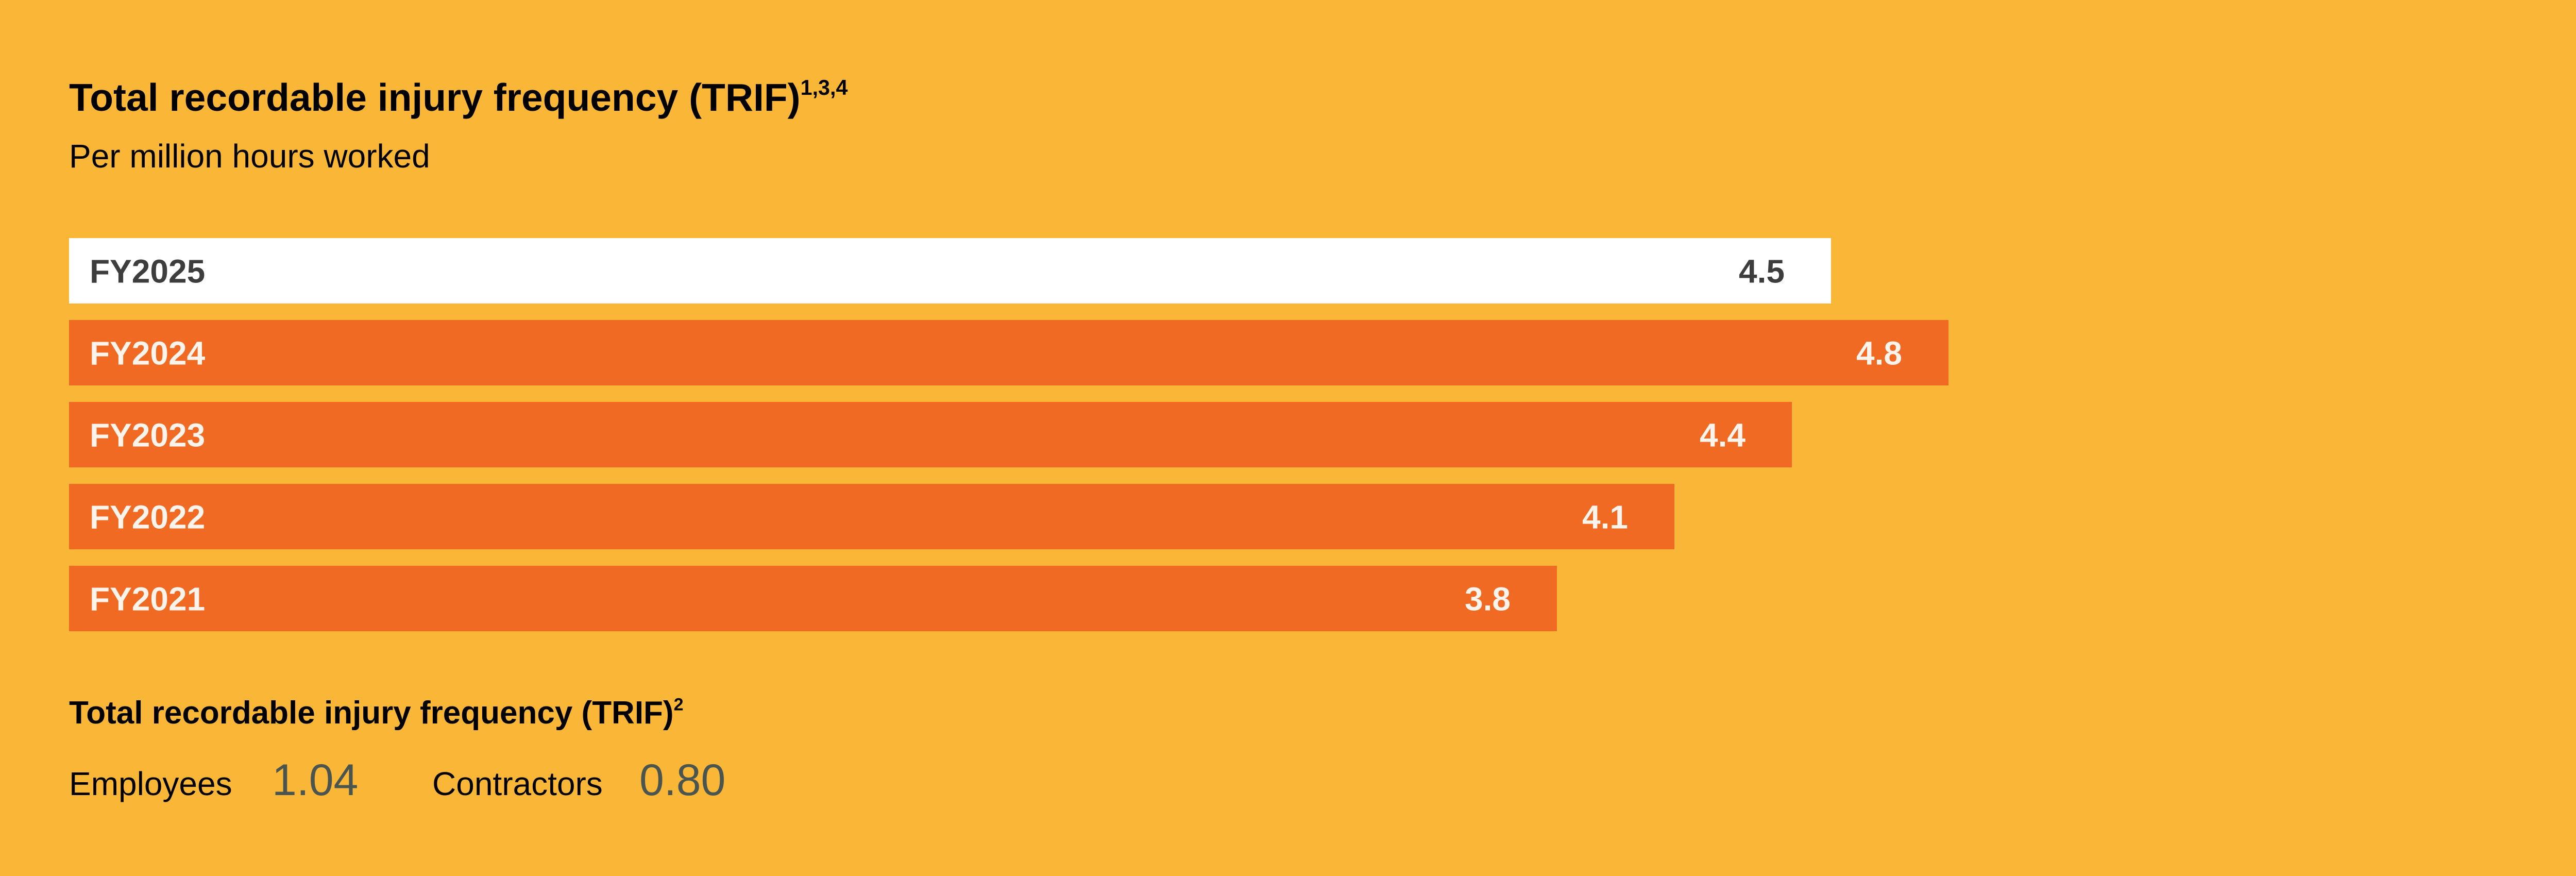 This screenshot has width=2576, height=876. Describe the element at coordinates (824, 88) in the screenshot. I see `title-footnotes: 1,3,4` at that location.